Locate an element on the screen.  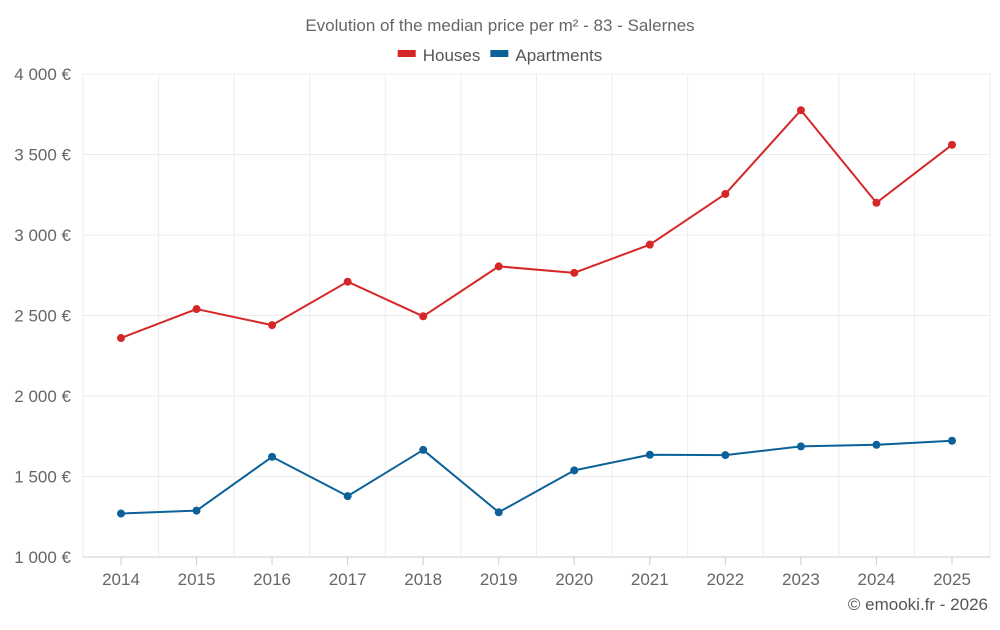
y-tick-label: 2 500 € is located at coordinates (42, 316).